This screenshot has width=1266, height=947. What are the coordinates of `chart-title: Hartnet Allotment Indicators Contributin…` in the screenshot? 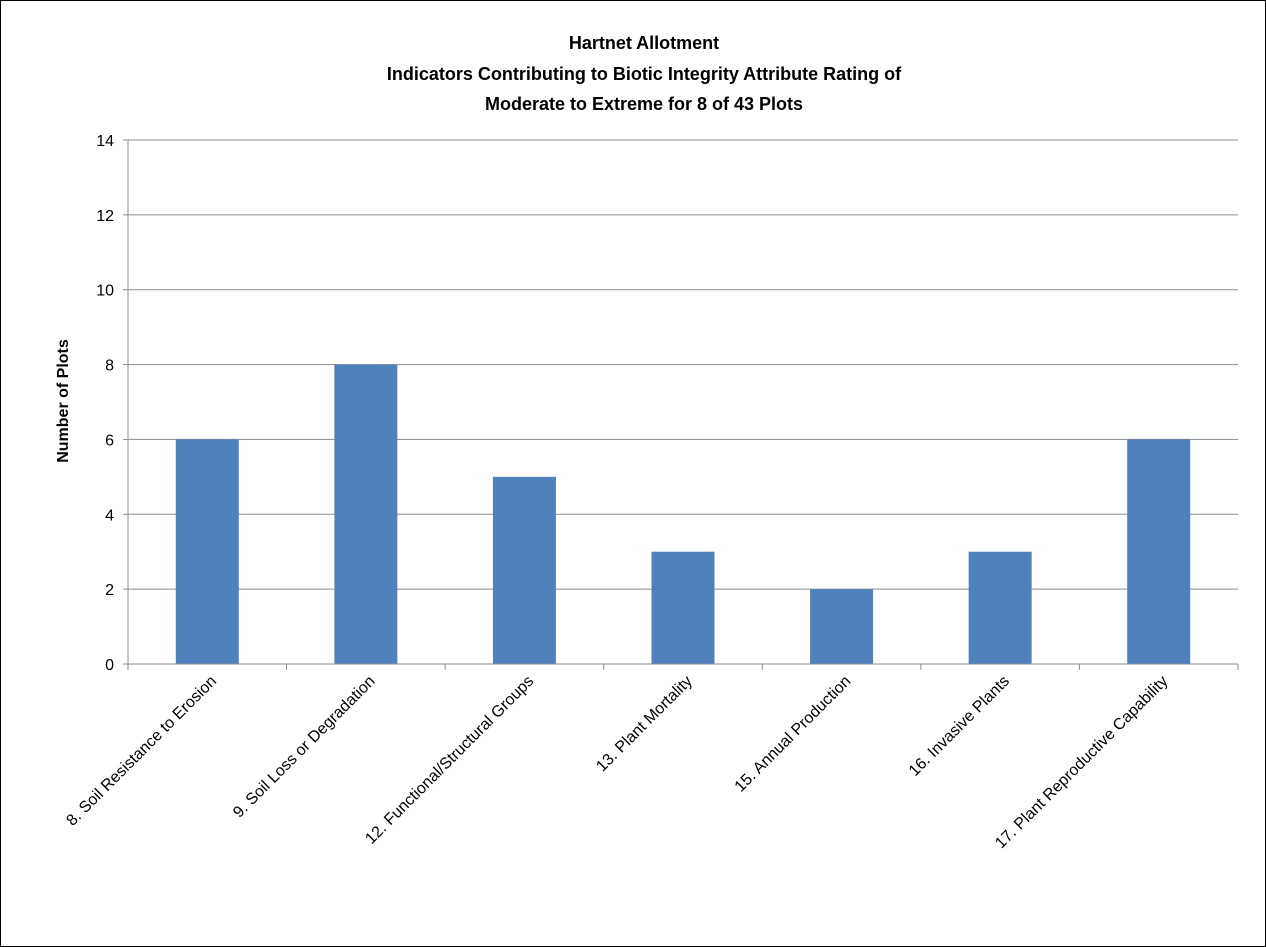 It's located at (644, 73).